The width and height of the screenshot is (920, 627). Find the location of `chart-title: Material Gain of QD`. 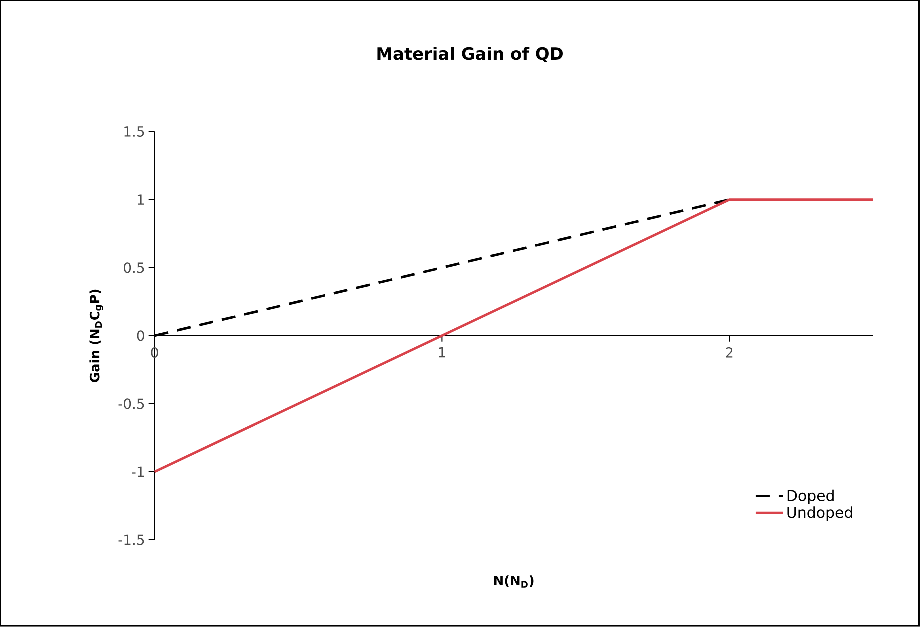

chart-title: Material Gain of QD is located at coordinates (470, 55).